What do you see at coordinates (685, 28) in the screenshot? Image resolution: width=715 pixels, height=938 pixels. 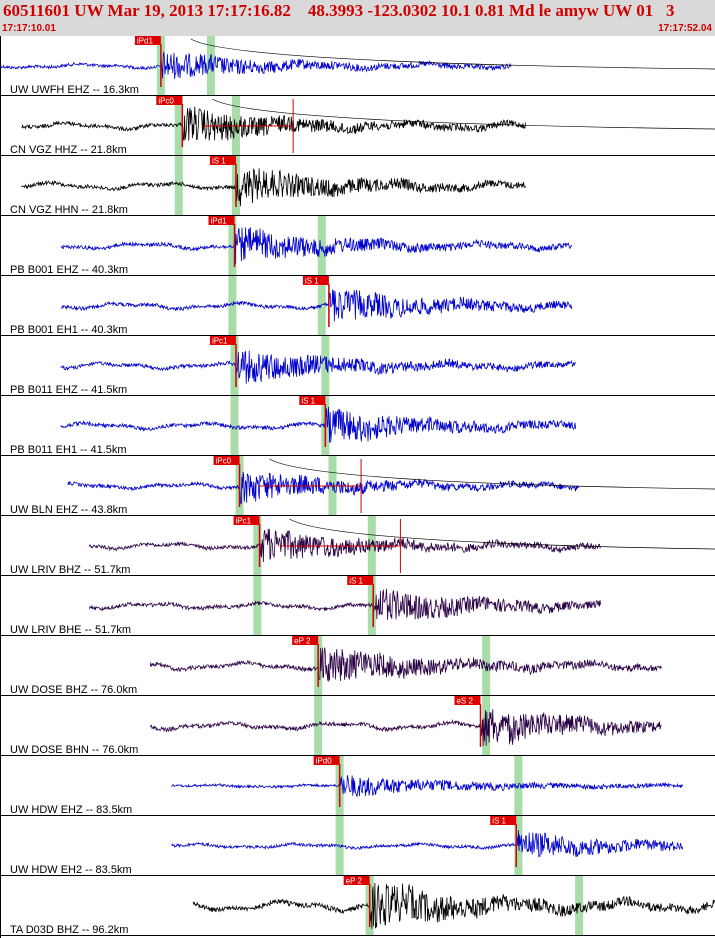 I see `end-time: 17:17:52.04` at bounding box center [685, 28].